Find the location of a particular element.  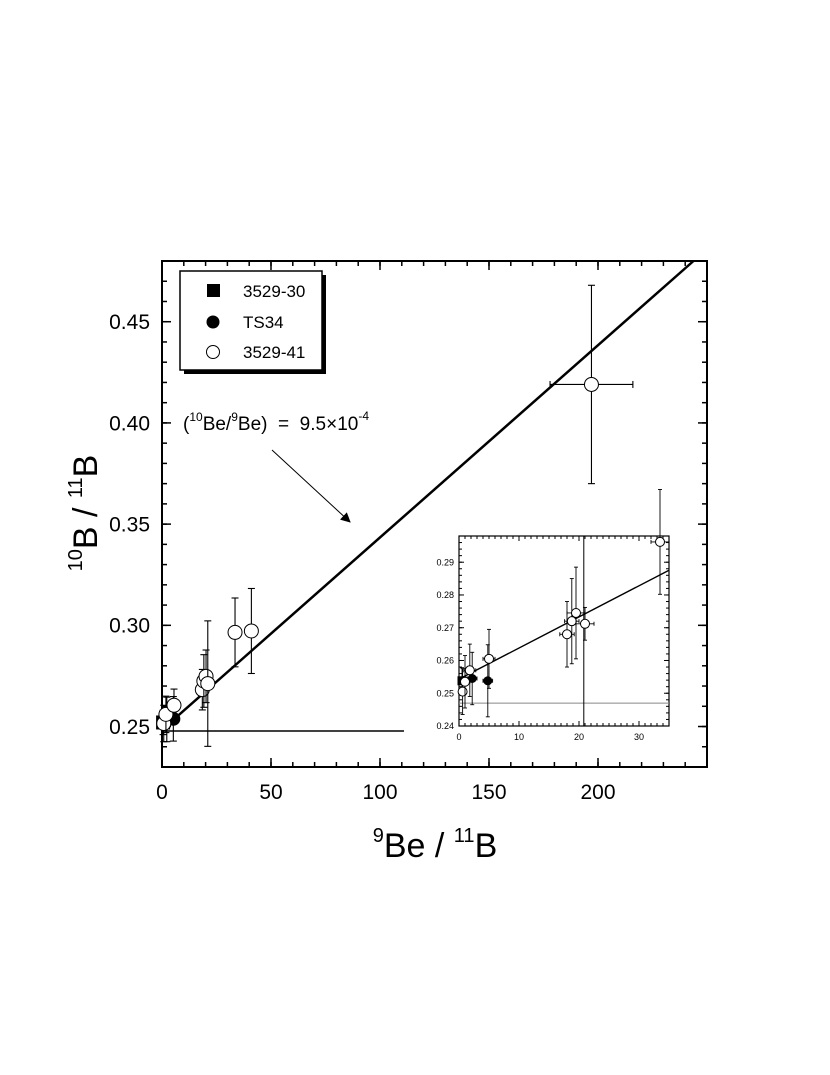

x-tick-label: 150 is located at coordinates (488, 792).